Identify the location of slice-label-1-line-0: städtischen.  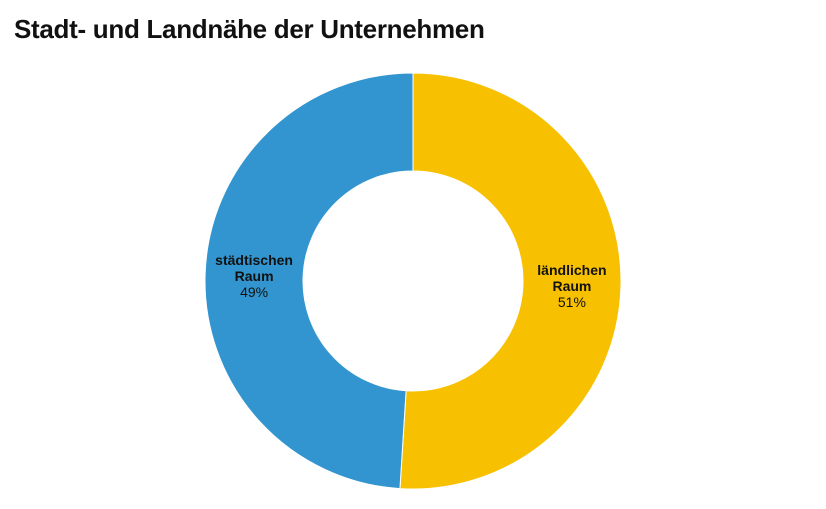
(254, 260).